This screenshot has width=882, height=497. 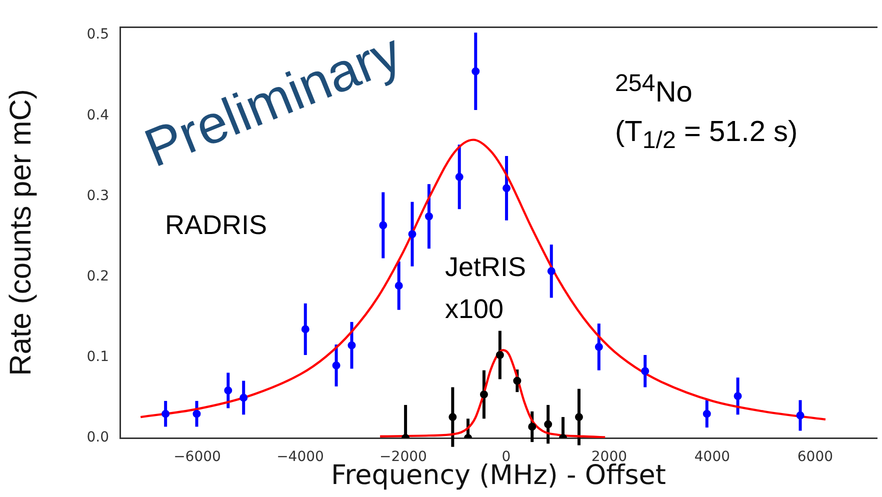 What do you see at coordinates (492, 393) in the screenshot?
I see `line-series` at bounding box center [492, 393].